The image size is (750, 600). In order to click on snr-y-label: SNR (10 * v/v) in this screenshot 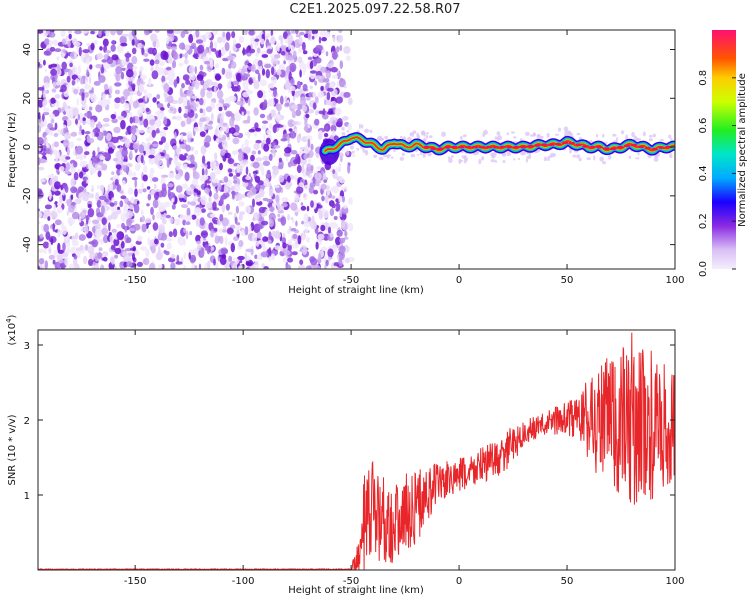, I will do `click(12, 449)`.